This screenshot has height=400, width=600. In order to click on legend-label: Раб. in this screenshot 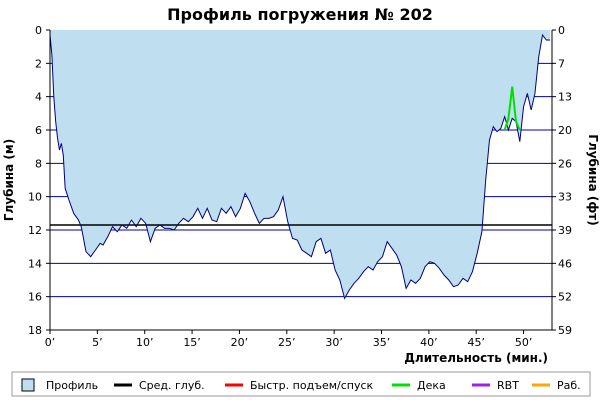, I will do `click(569, 385)`.